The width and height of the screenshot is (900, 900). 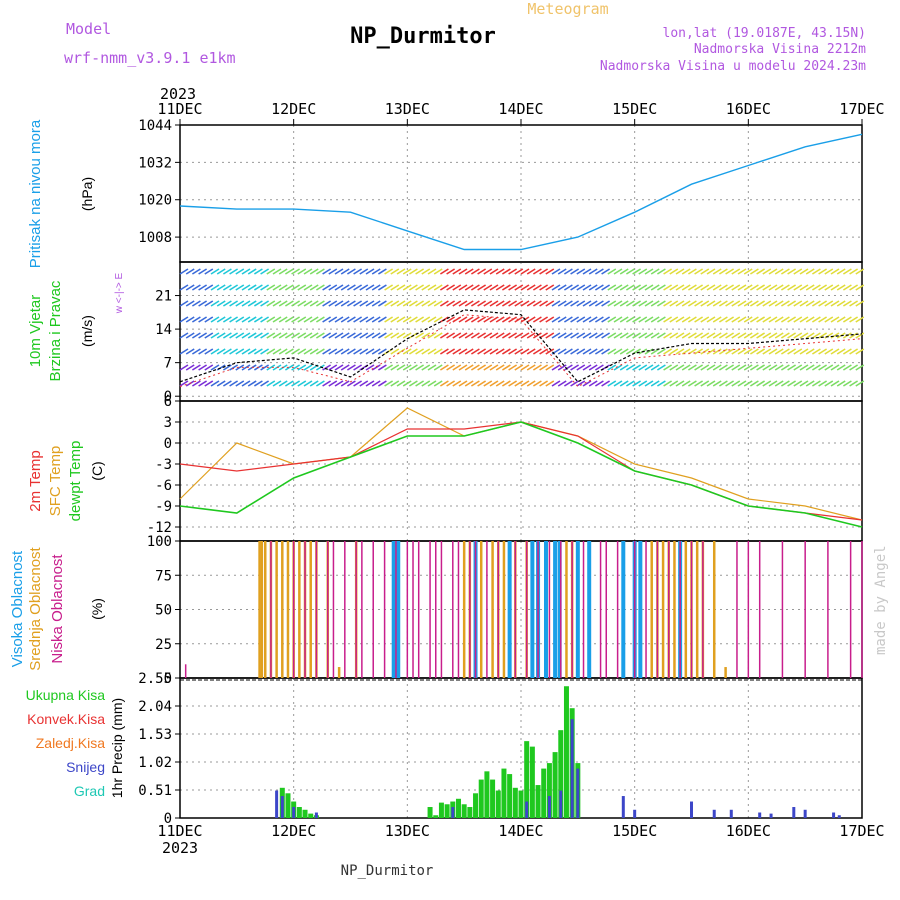 What do you see at coordinates (178, 94) in the screenshot?
I see `x-year-top: 2023` at bounding box center [178, 94].